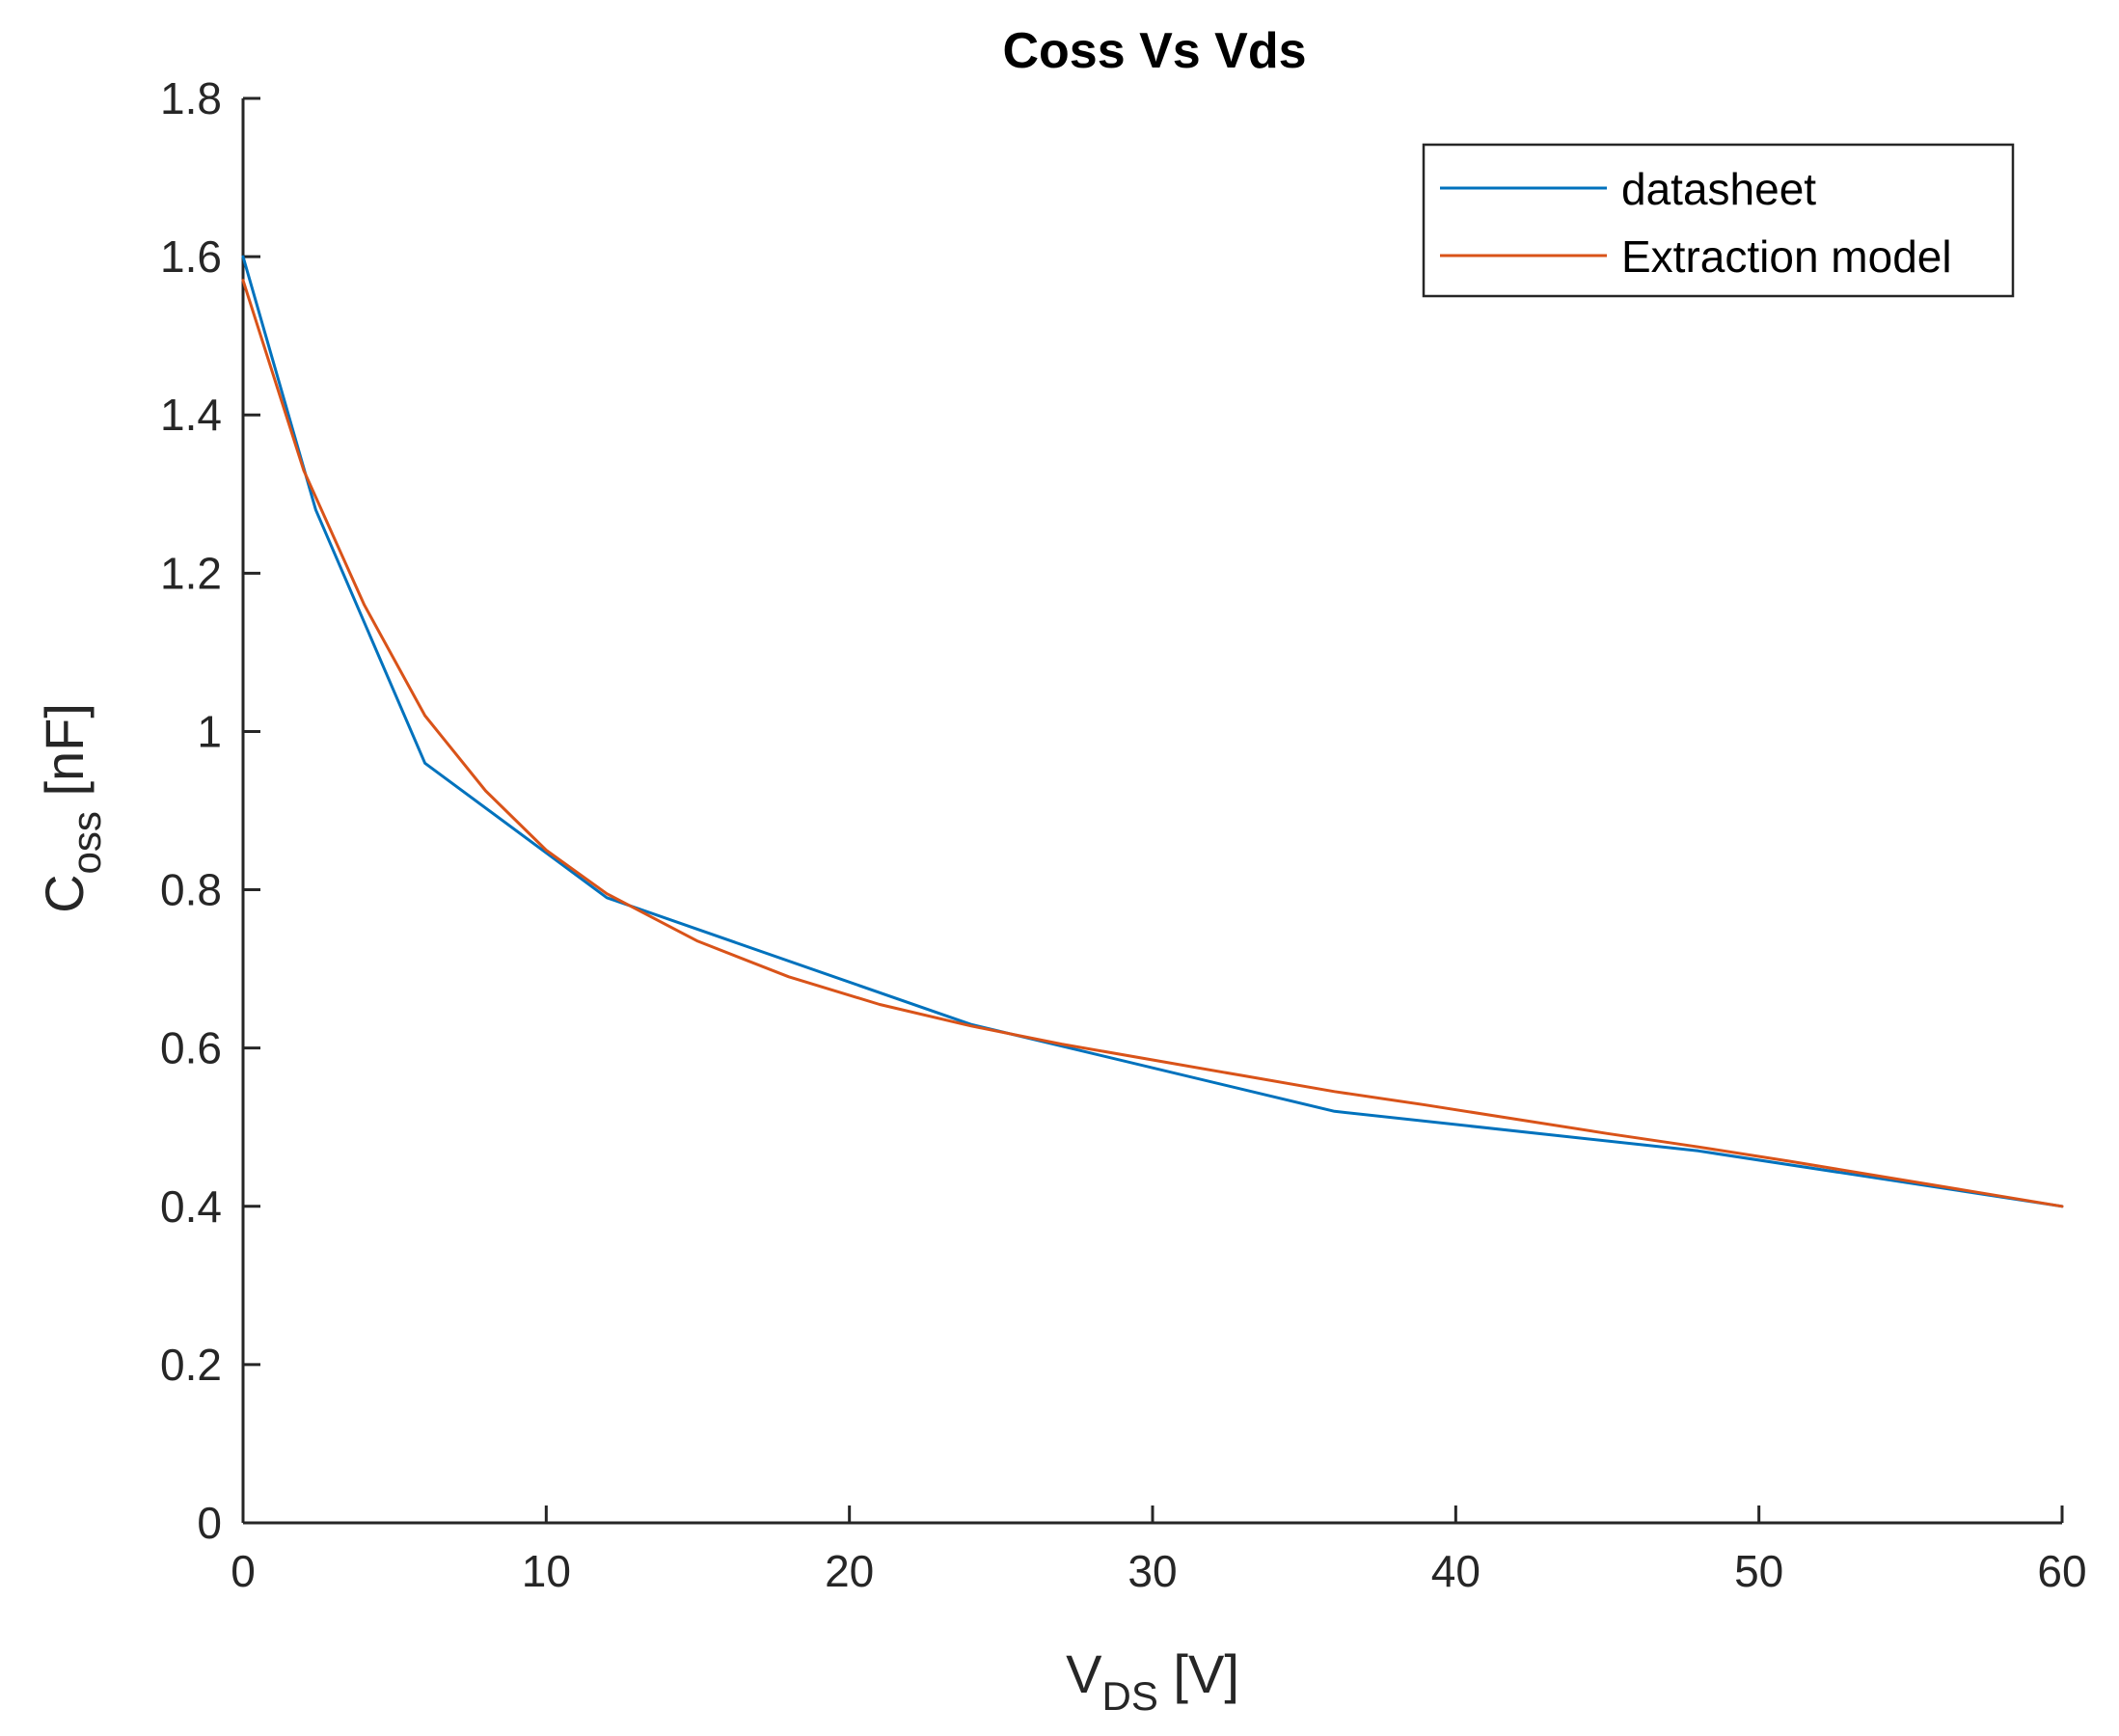 Image resolution: width=2119 pixels, height=1736 pixels. What do you see at coordinates (2061, 1571) in the screenshot?
I see `x-tick-label: 60` at bounding box center [2061, 1571].